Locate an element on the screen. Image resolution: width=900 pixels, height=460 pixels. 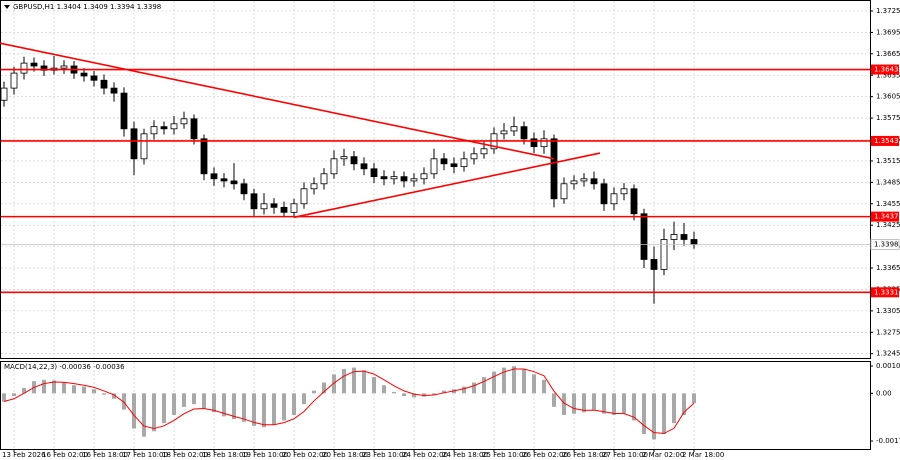
y-tick-label: 1.3485 is located at coordinates (888, 182).